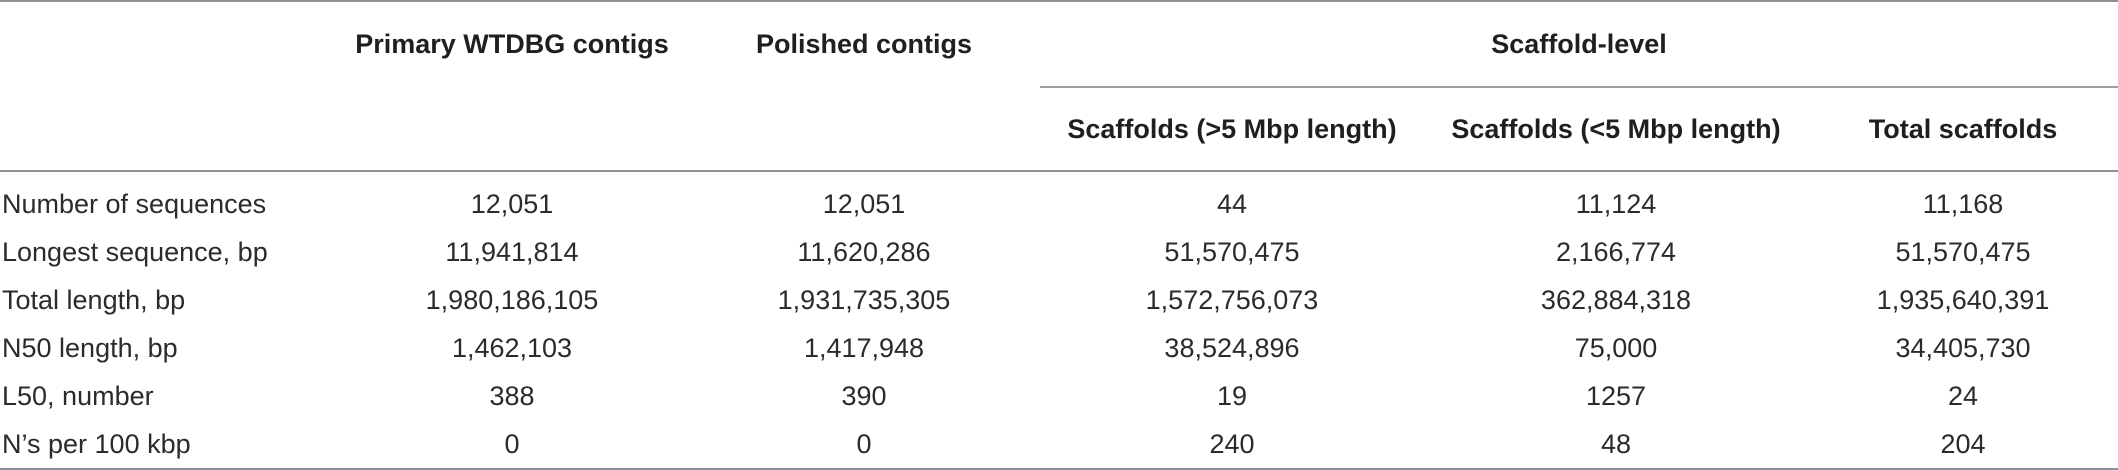 Image resolution: width=2118 pixels, height=470 pixels. Describe the element at coordinates (1232, 299) in the screenshot. I see `table-cell: 1,572,756,073` at that location.